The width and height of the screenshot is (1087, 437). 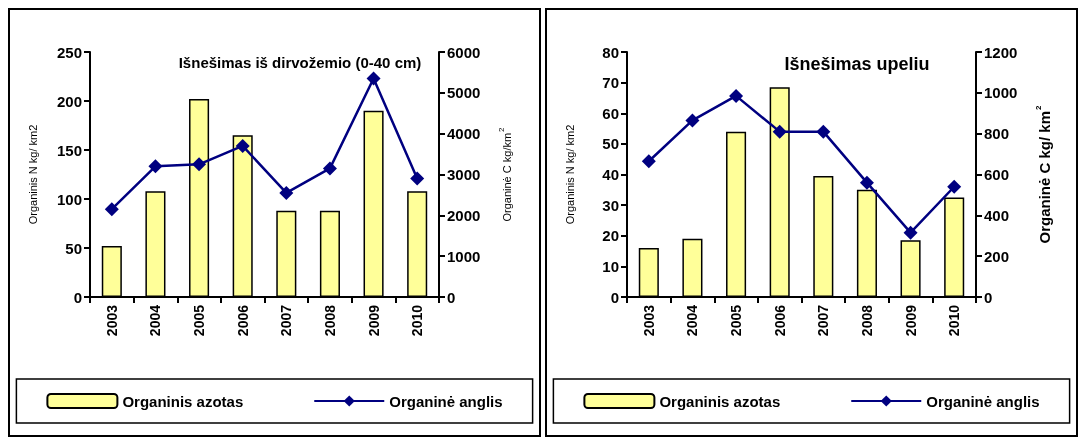 I want to click on y2-tick-label: 600, so click(x=997, y=174).